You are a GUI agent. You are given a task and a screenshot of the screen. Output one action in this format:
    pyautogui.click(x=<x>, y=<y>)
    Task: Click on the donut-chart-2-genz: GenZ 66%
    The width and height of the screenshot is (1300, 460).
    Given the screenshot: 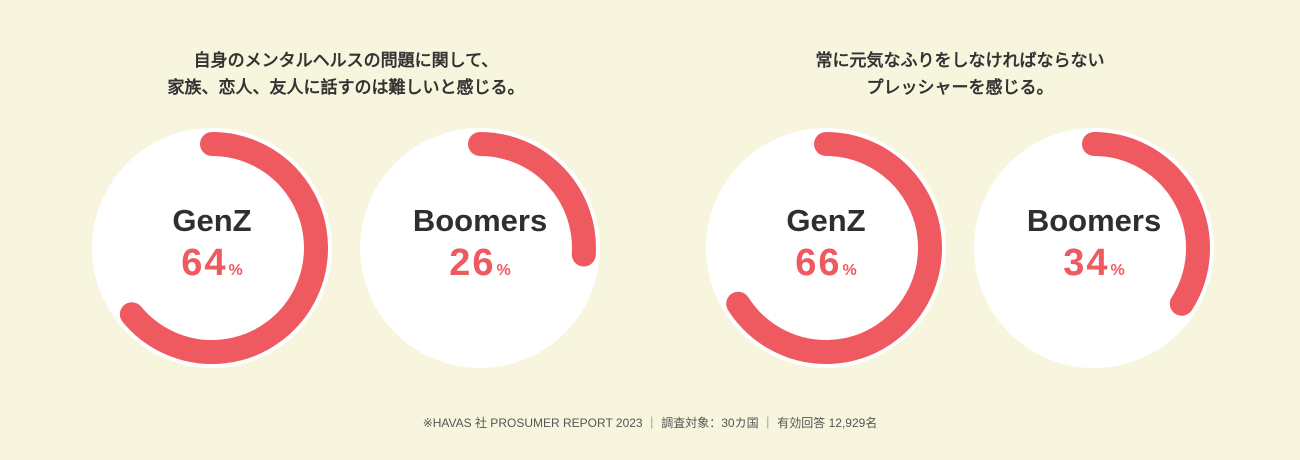 What is the action you would take?
    pyautogui.click(x=826, y=248)
    